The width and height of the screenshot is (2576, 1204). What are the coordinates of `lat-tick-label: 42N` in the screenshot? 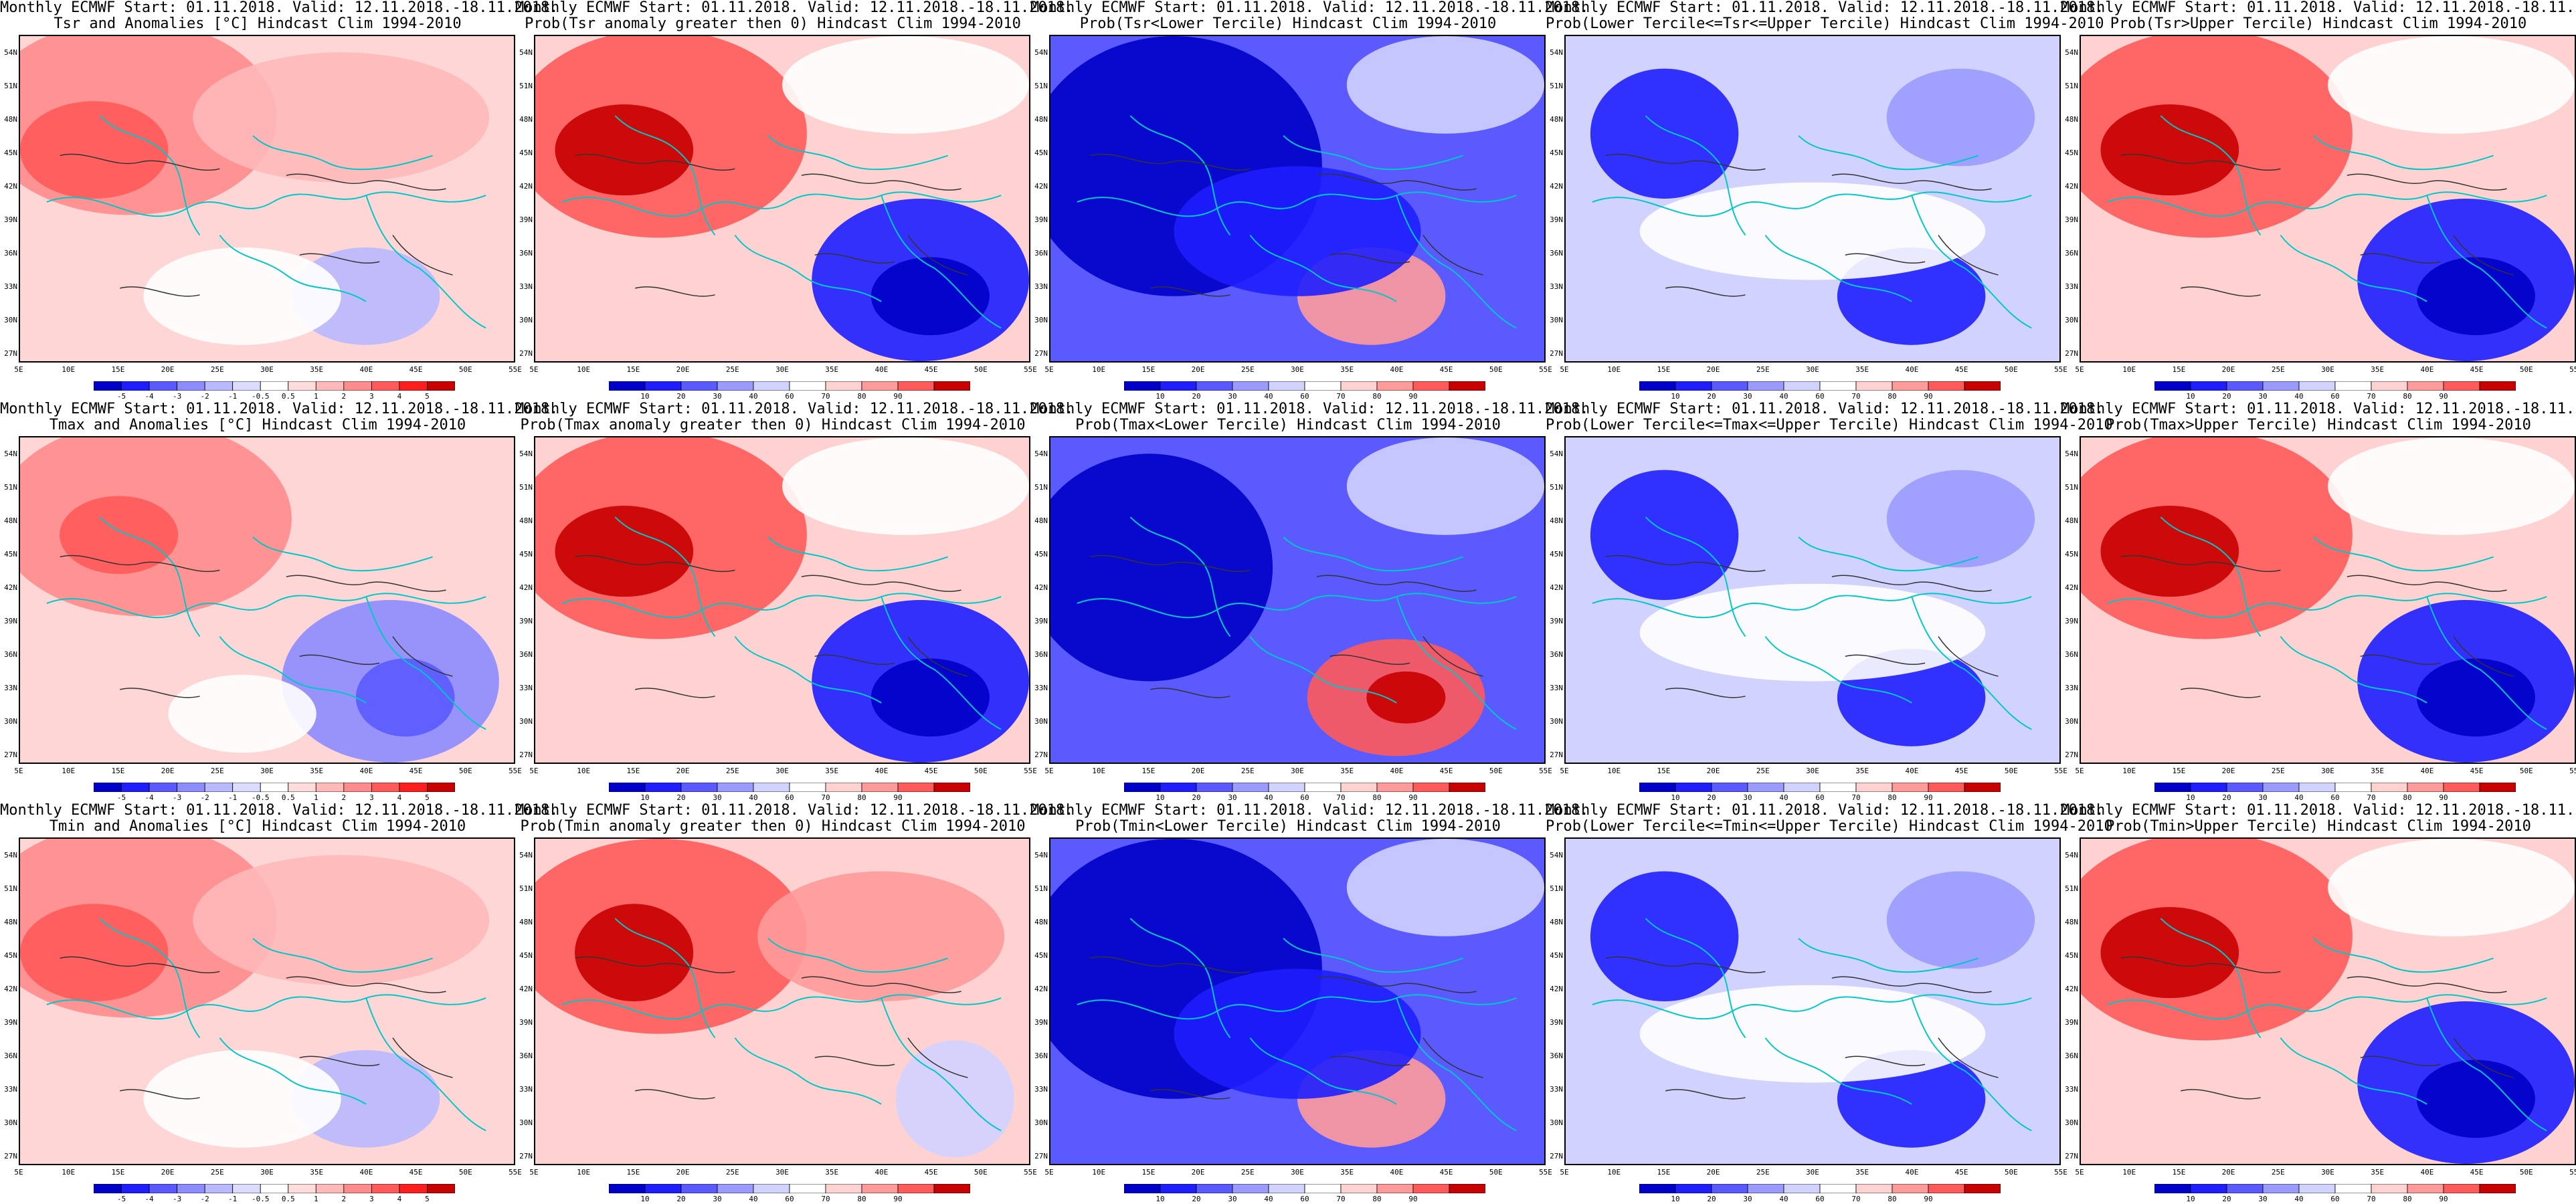 It's located at (10, 587).